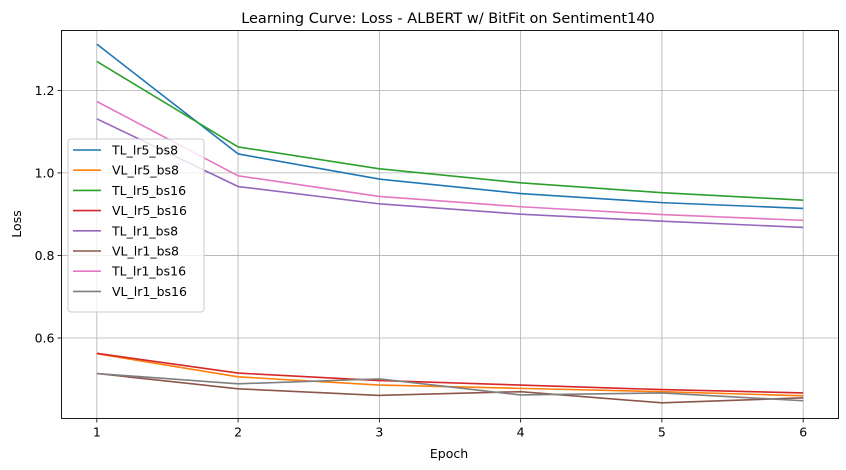 This screenshot has height=470, width=846. Describe the element at coordinates (145, 251) in the screenshot. I see `legend-label: VL_lr1_bs8` at that location.